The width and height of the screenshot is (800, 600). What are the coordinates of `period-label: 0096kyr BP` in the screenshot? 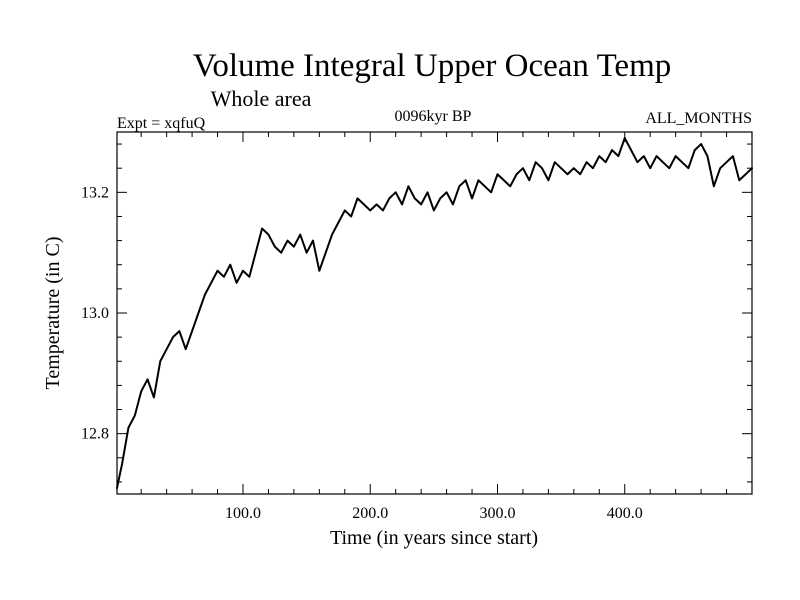 It's located at (433, 116).